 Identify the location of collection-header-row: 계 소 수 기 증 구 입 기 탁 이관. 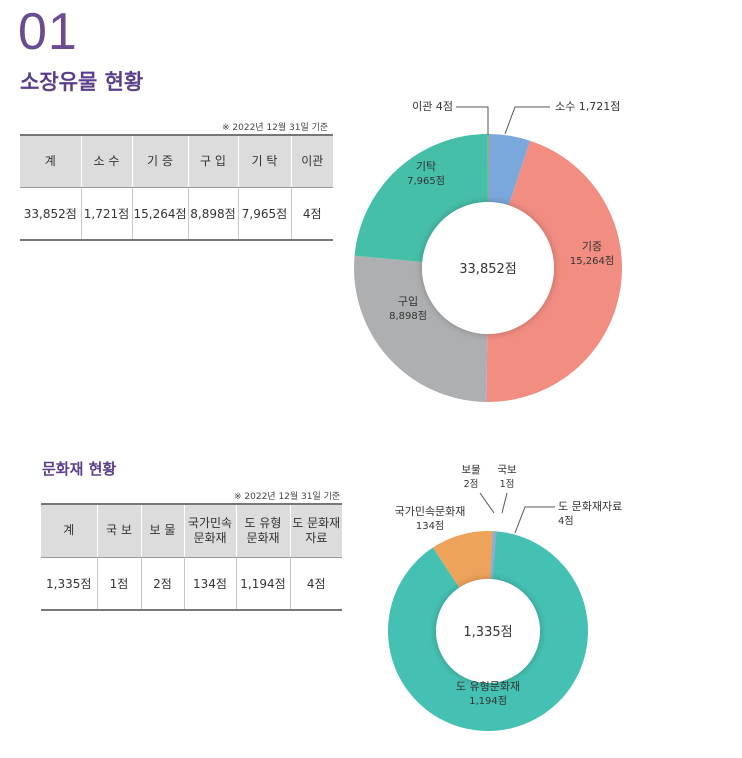
(176, 161).